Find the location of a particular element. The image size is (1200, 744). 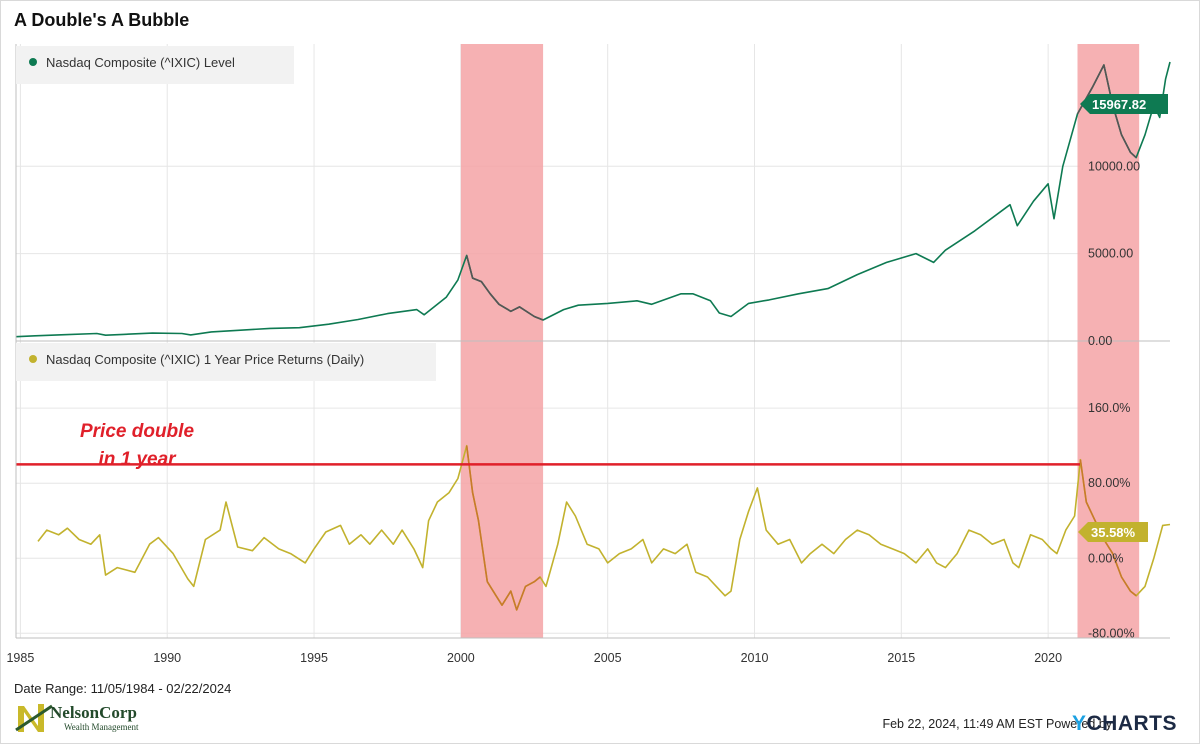

x-tick-label: 2000 is located at coordinates (461, 658).